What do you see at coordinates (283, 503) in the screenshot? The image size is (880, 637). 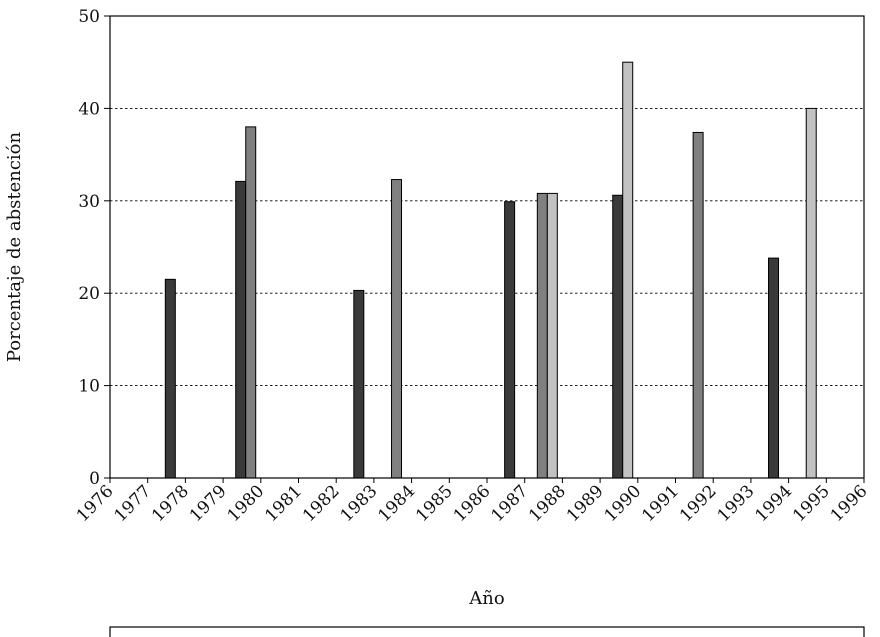 I see `x-tick-label: 1981` at bounding box center [283, 503].